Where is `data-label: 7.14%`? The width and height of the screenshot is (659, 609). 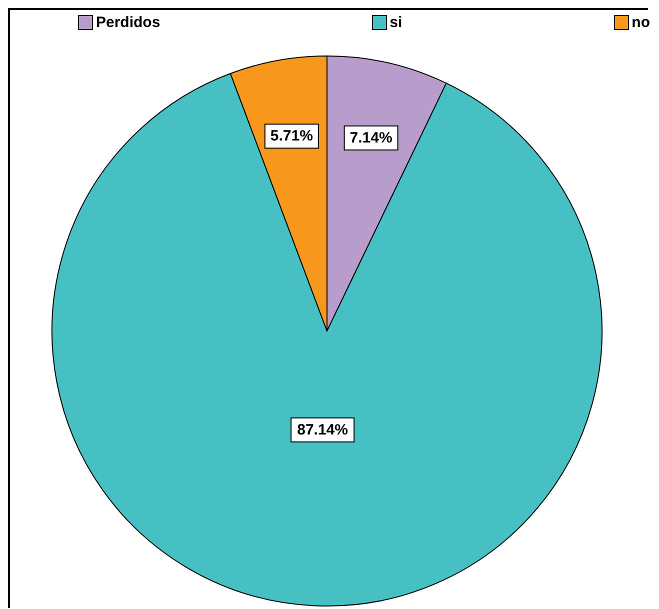
data-label: 7.14% is located at coordinates (371, 137).